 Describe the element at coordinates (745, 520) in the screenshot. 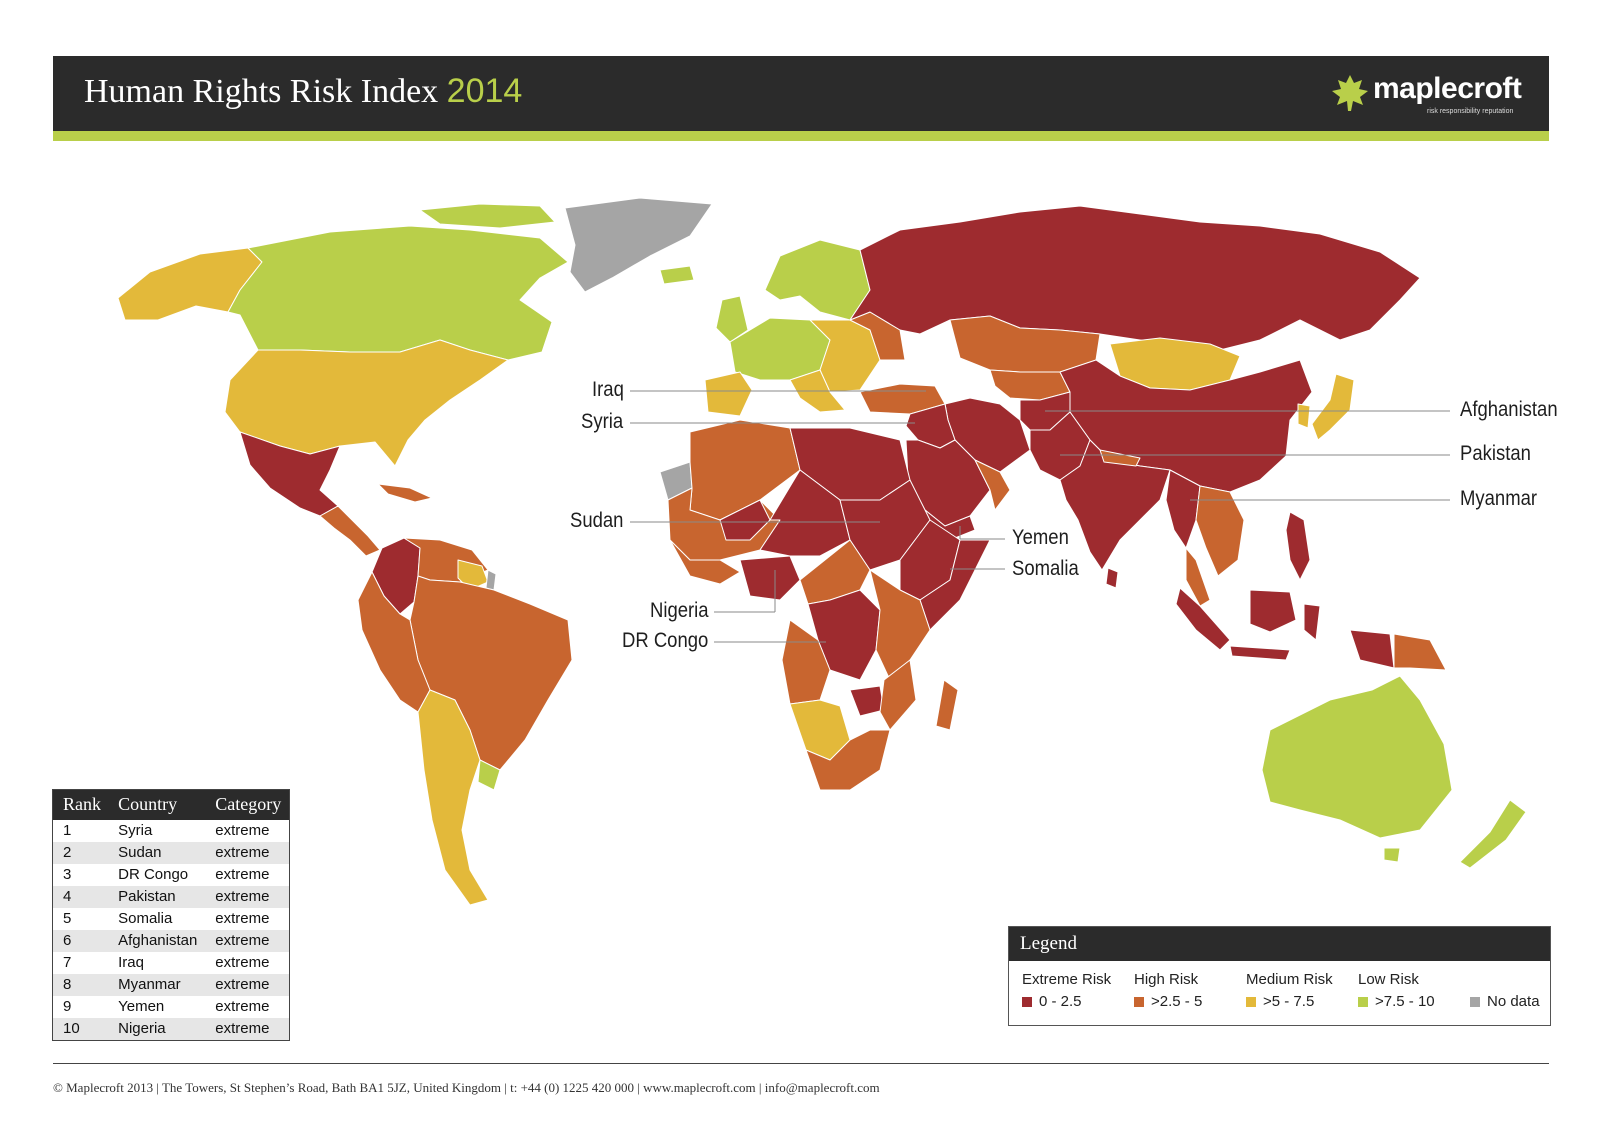

I see `region-mali` at that location.